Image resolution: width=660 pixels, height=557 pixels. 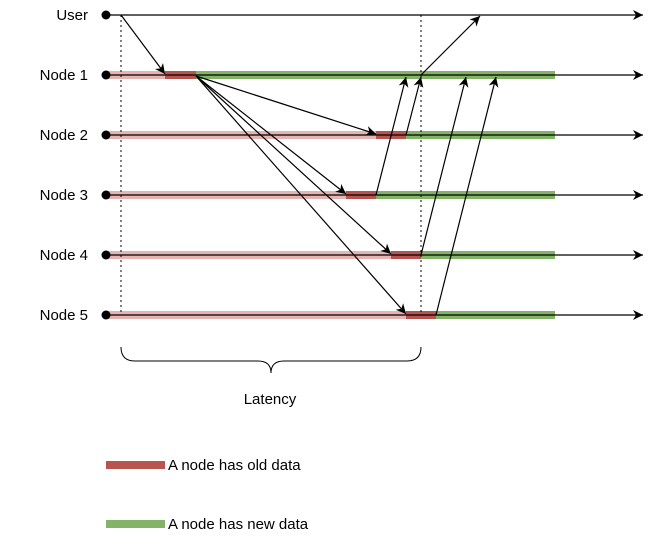 What do you see at coordinates (135, 465) in the screenshot?
I see `legend-old-swatch` at bounding box center [135, 465].